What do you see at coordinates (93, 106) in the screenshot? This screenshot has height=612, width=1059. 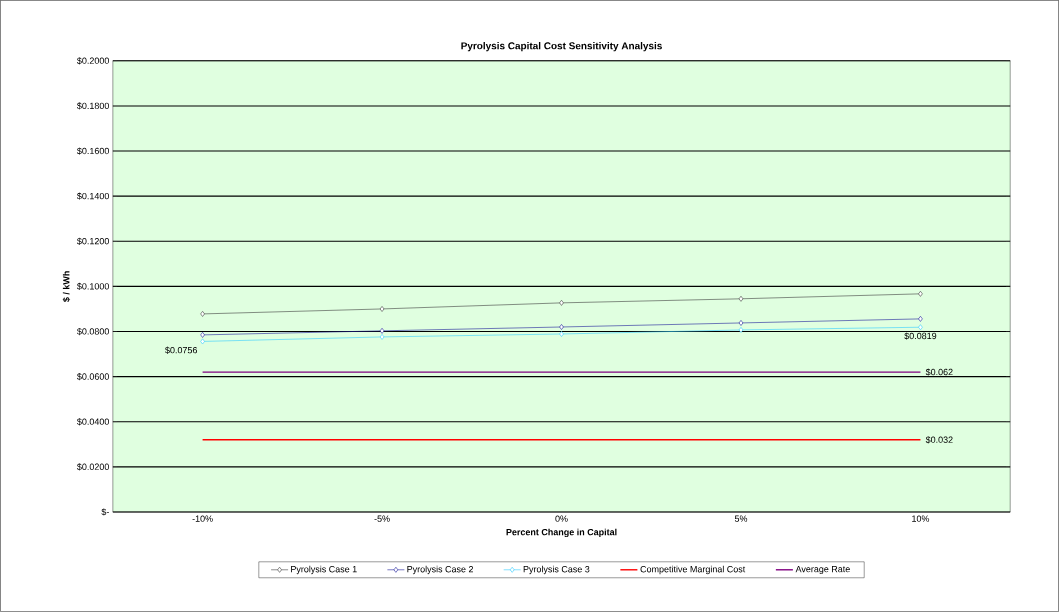 I see `y-tick-label: $0.1800` at bounding box center [93, 106].